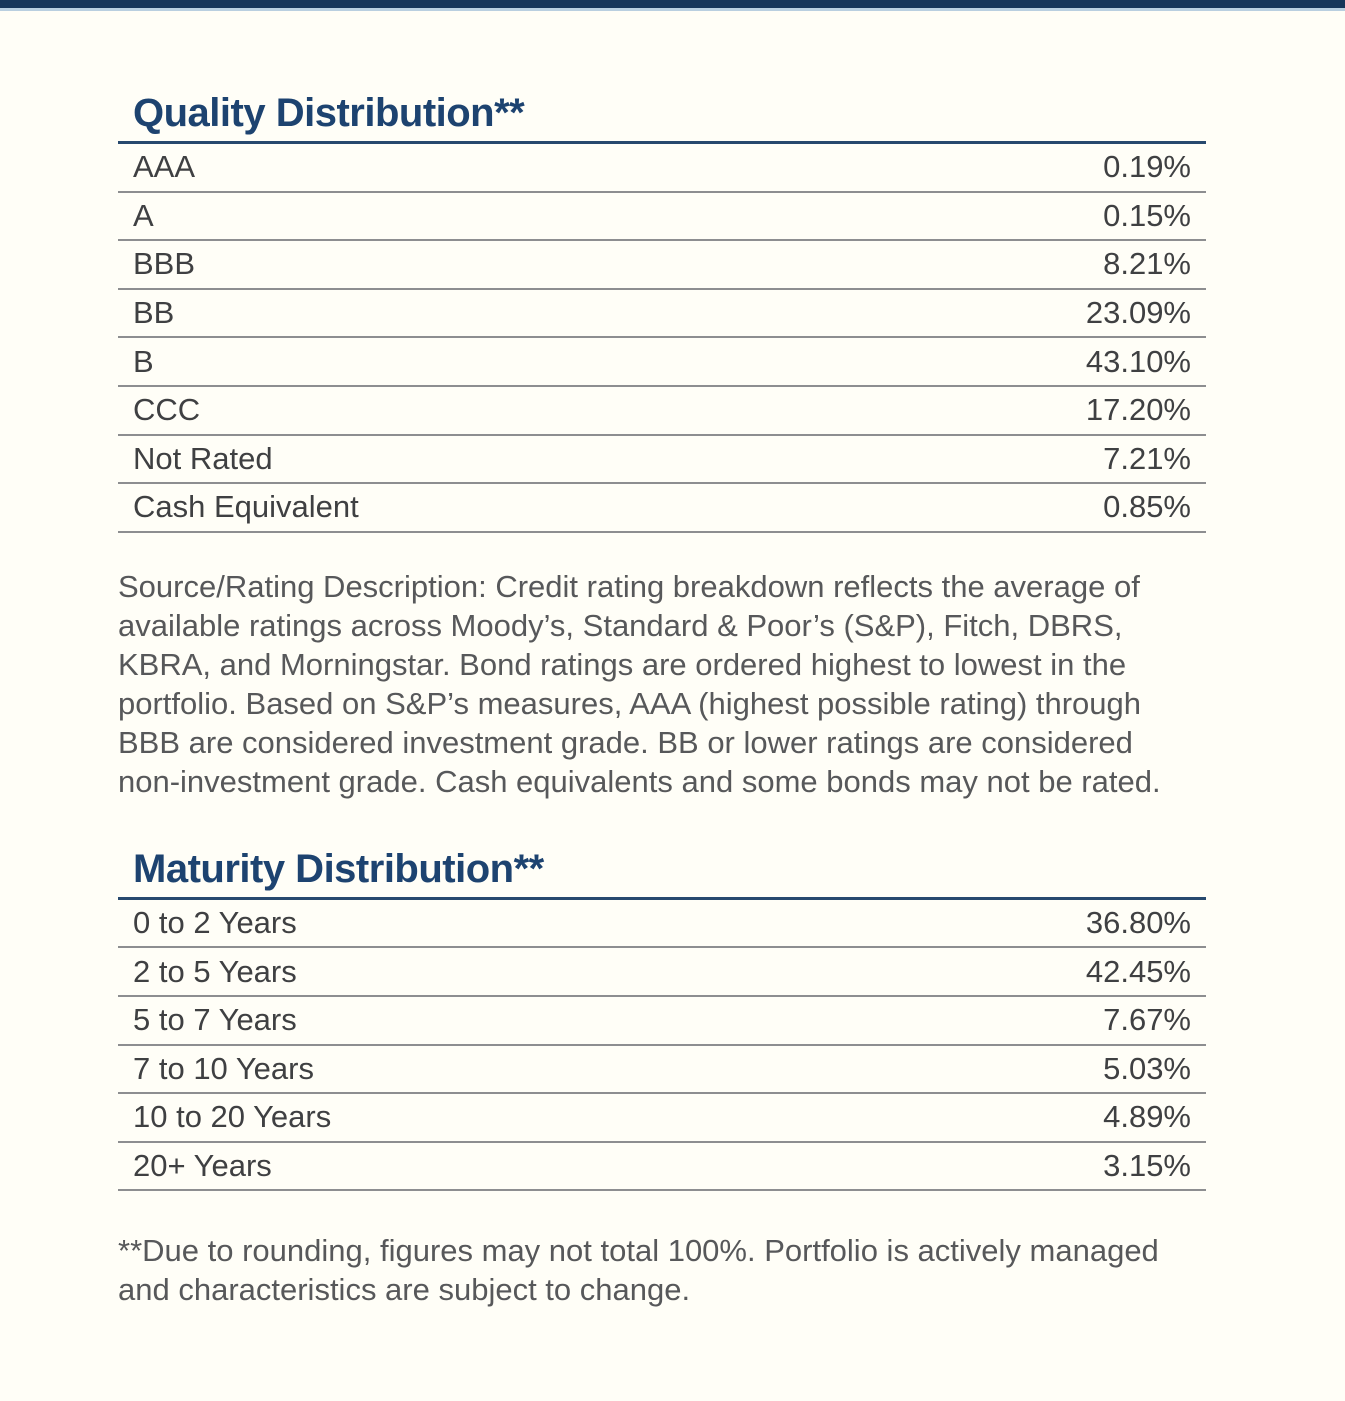 This screenshot has height=1401, width=1345. Describe the element at coordinates (1138, 923) in the screenshot. I see `row-value: 36.80%` at that location.